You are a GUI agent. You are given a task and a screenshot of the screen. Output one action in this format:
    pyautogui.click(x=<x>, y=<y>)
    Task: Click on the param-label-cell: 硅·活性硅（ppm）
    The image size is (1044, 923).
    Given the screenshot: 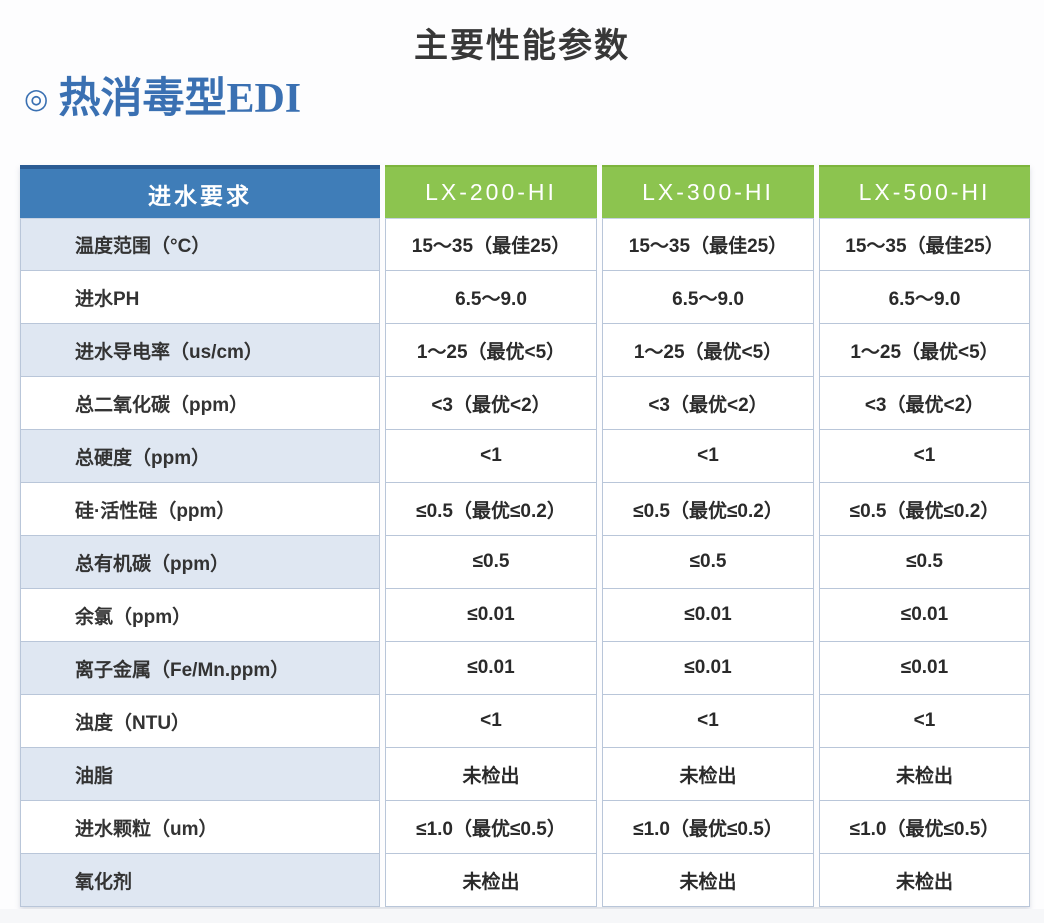 What is the action you would take?
    pyautogui.click(x=200, y=509)
    